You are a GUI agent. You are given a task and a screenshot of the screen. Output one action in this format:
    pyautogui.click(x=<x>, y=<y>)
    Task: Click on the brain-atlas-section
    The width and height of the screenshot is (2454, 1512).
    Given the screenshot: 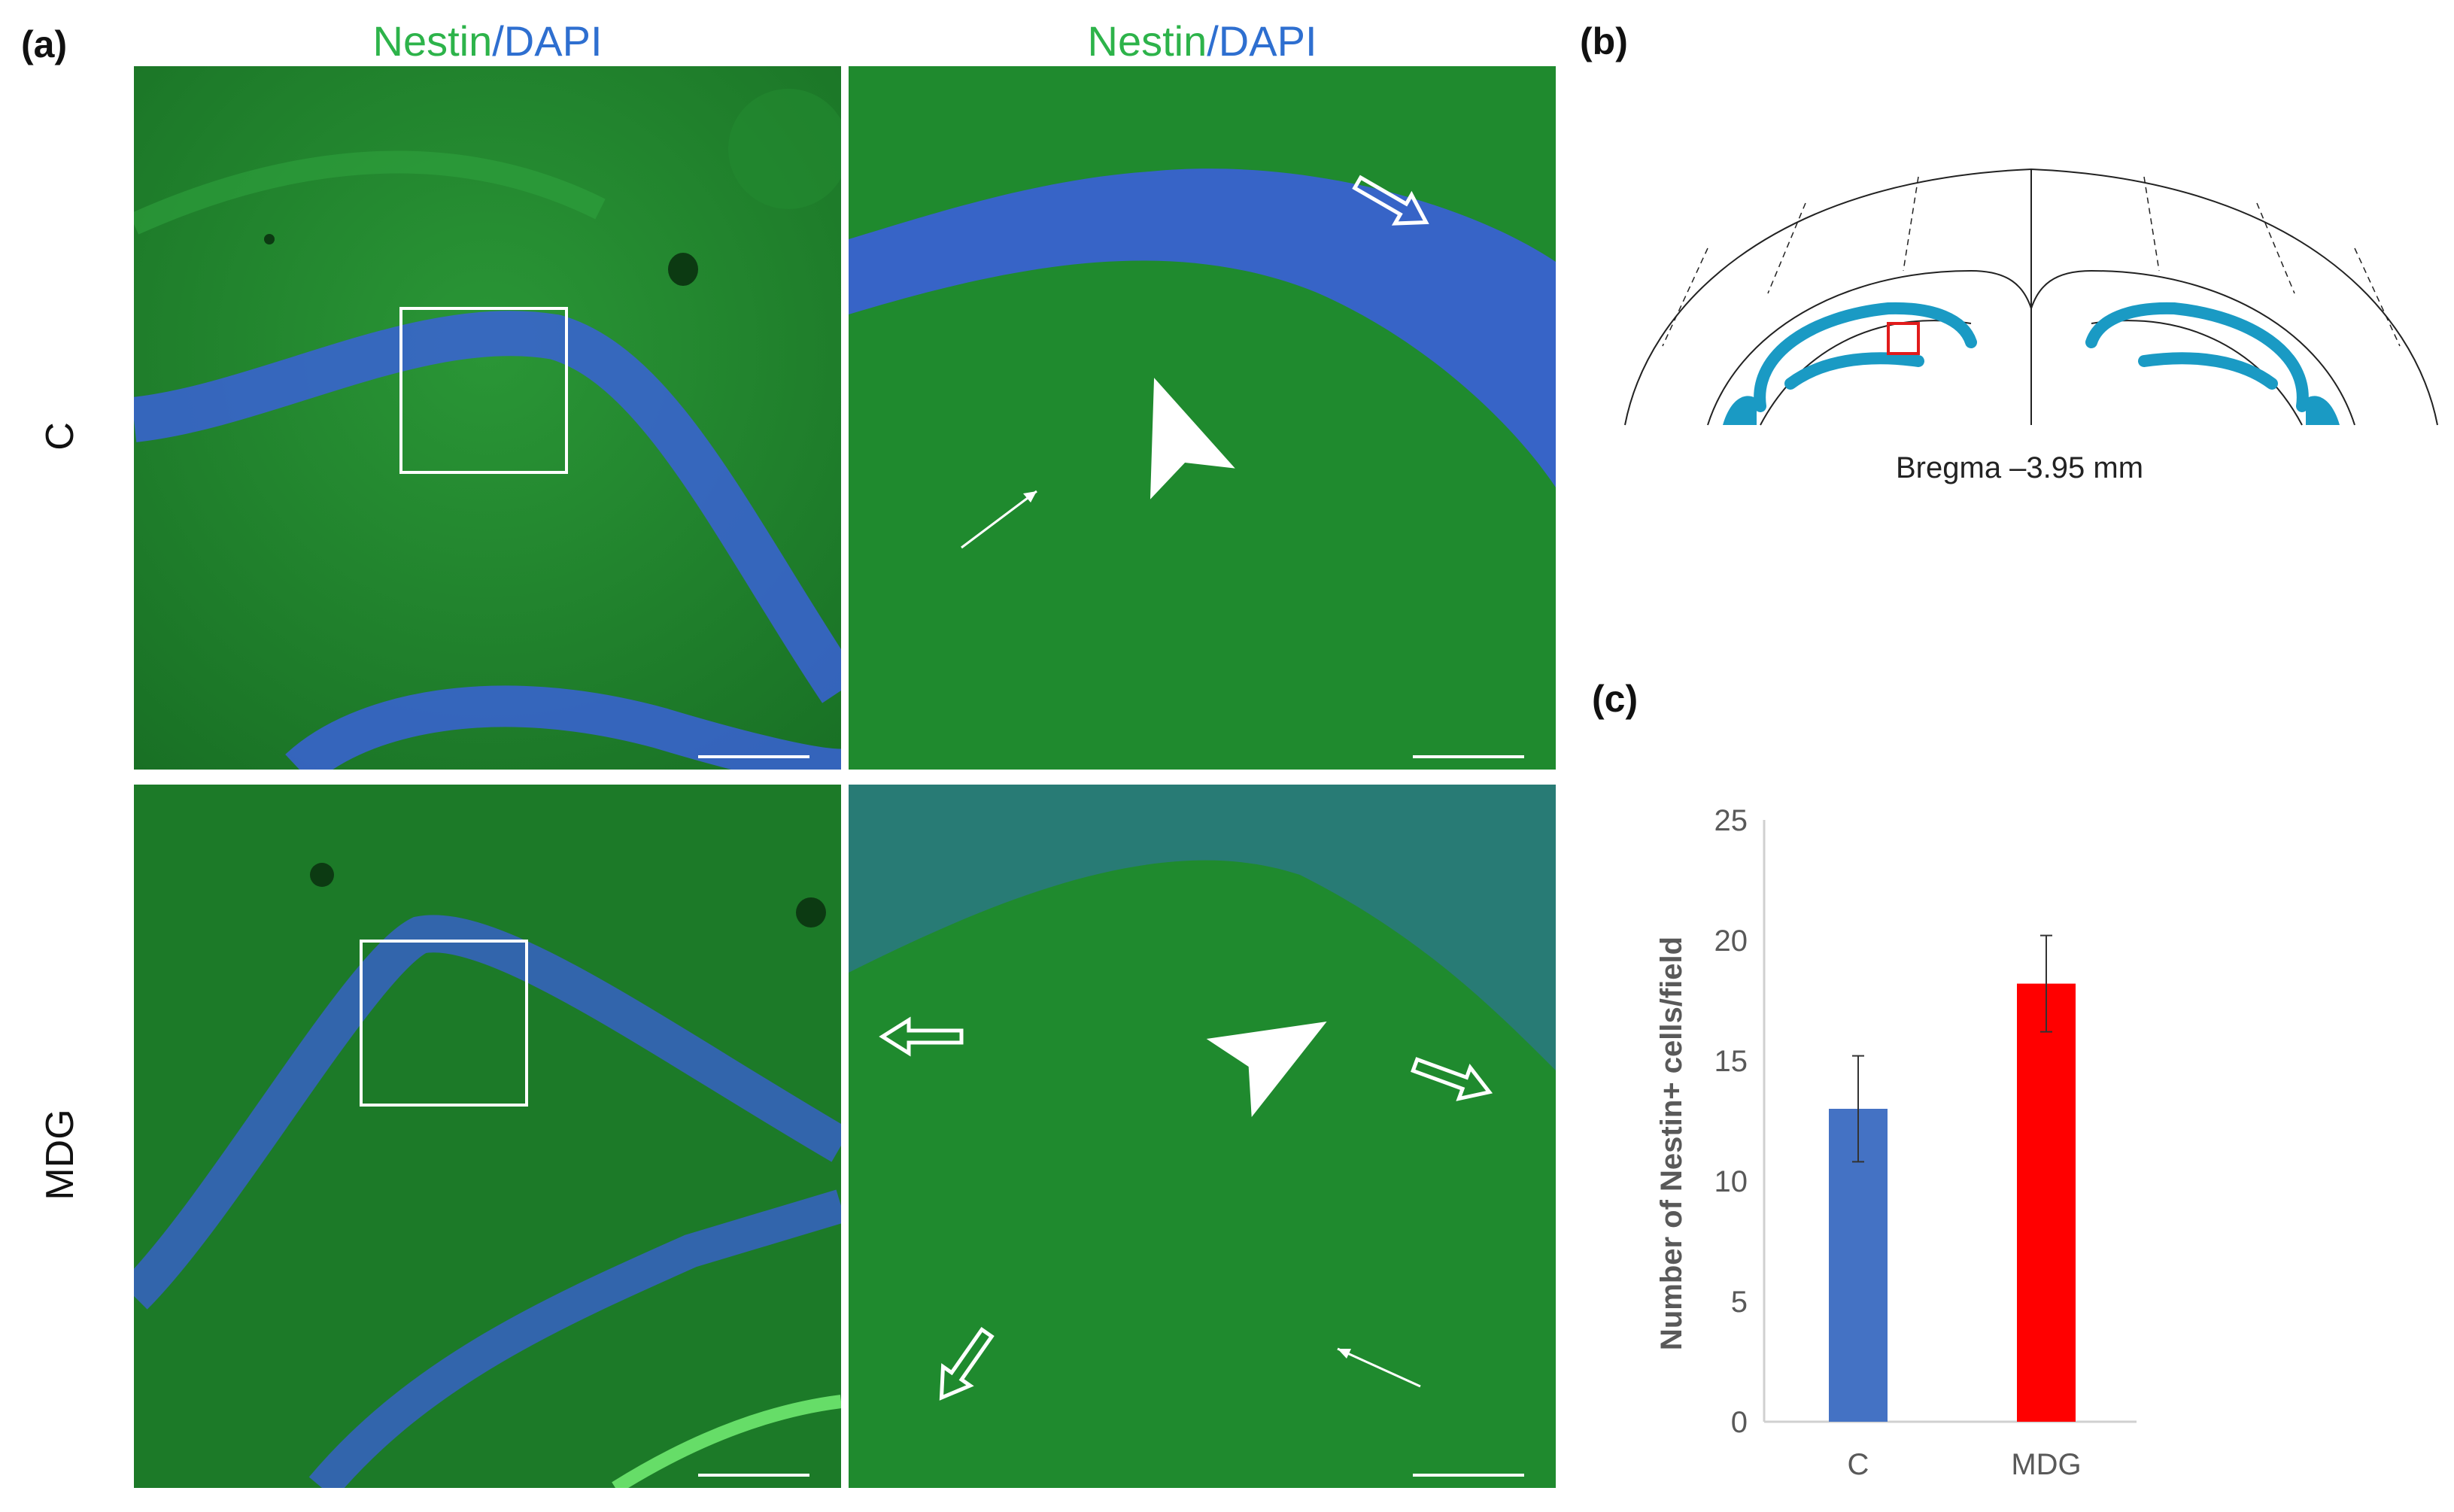 What is the action you would take?
    pyautogui.click(x=2031, y=293)
    